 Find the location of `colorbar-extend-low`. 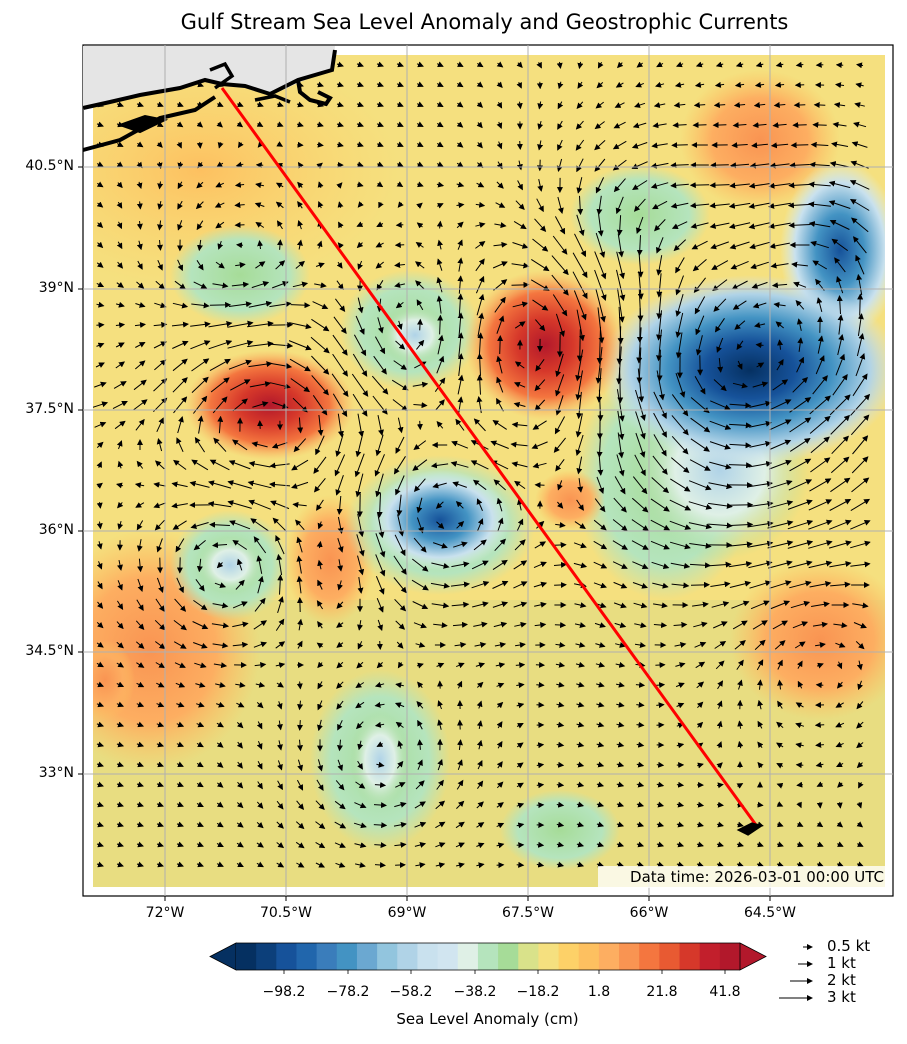

colorbar-extend-low is located at coordinates (223, 956).